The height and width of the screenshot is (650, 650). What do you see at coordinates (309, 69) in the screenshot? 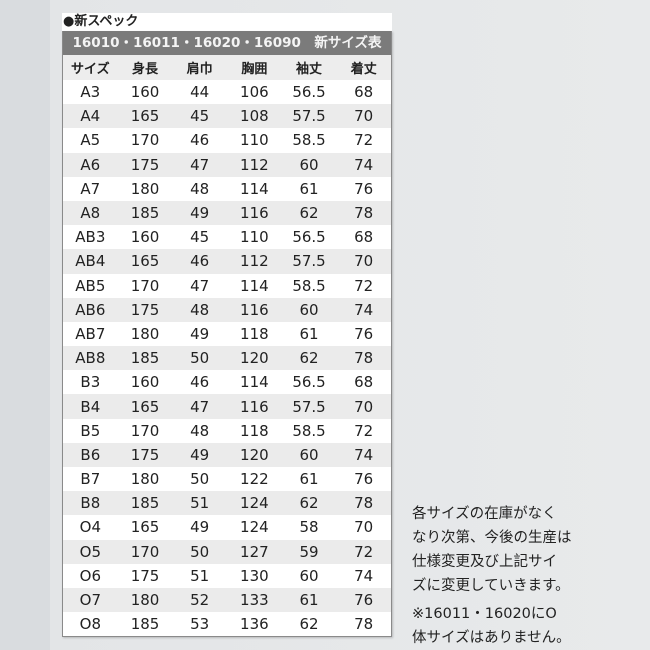
I see `header-sleeve: 袖丈` at bounding box center [309, 69].